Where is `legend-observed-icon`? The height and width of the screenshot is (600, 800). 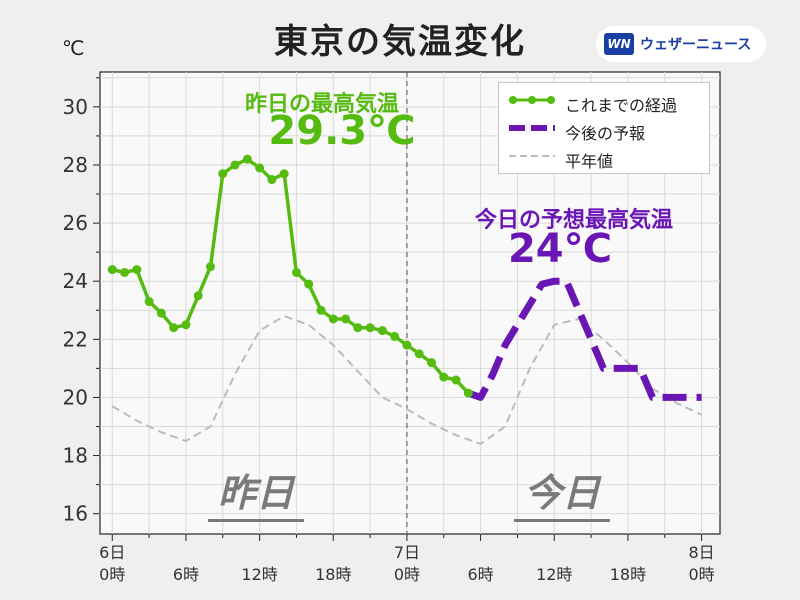 legend-observed-icon is located at coordinates (532, 100).